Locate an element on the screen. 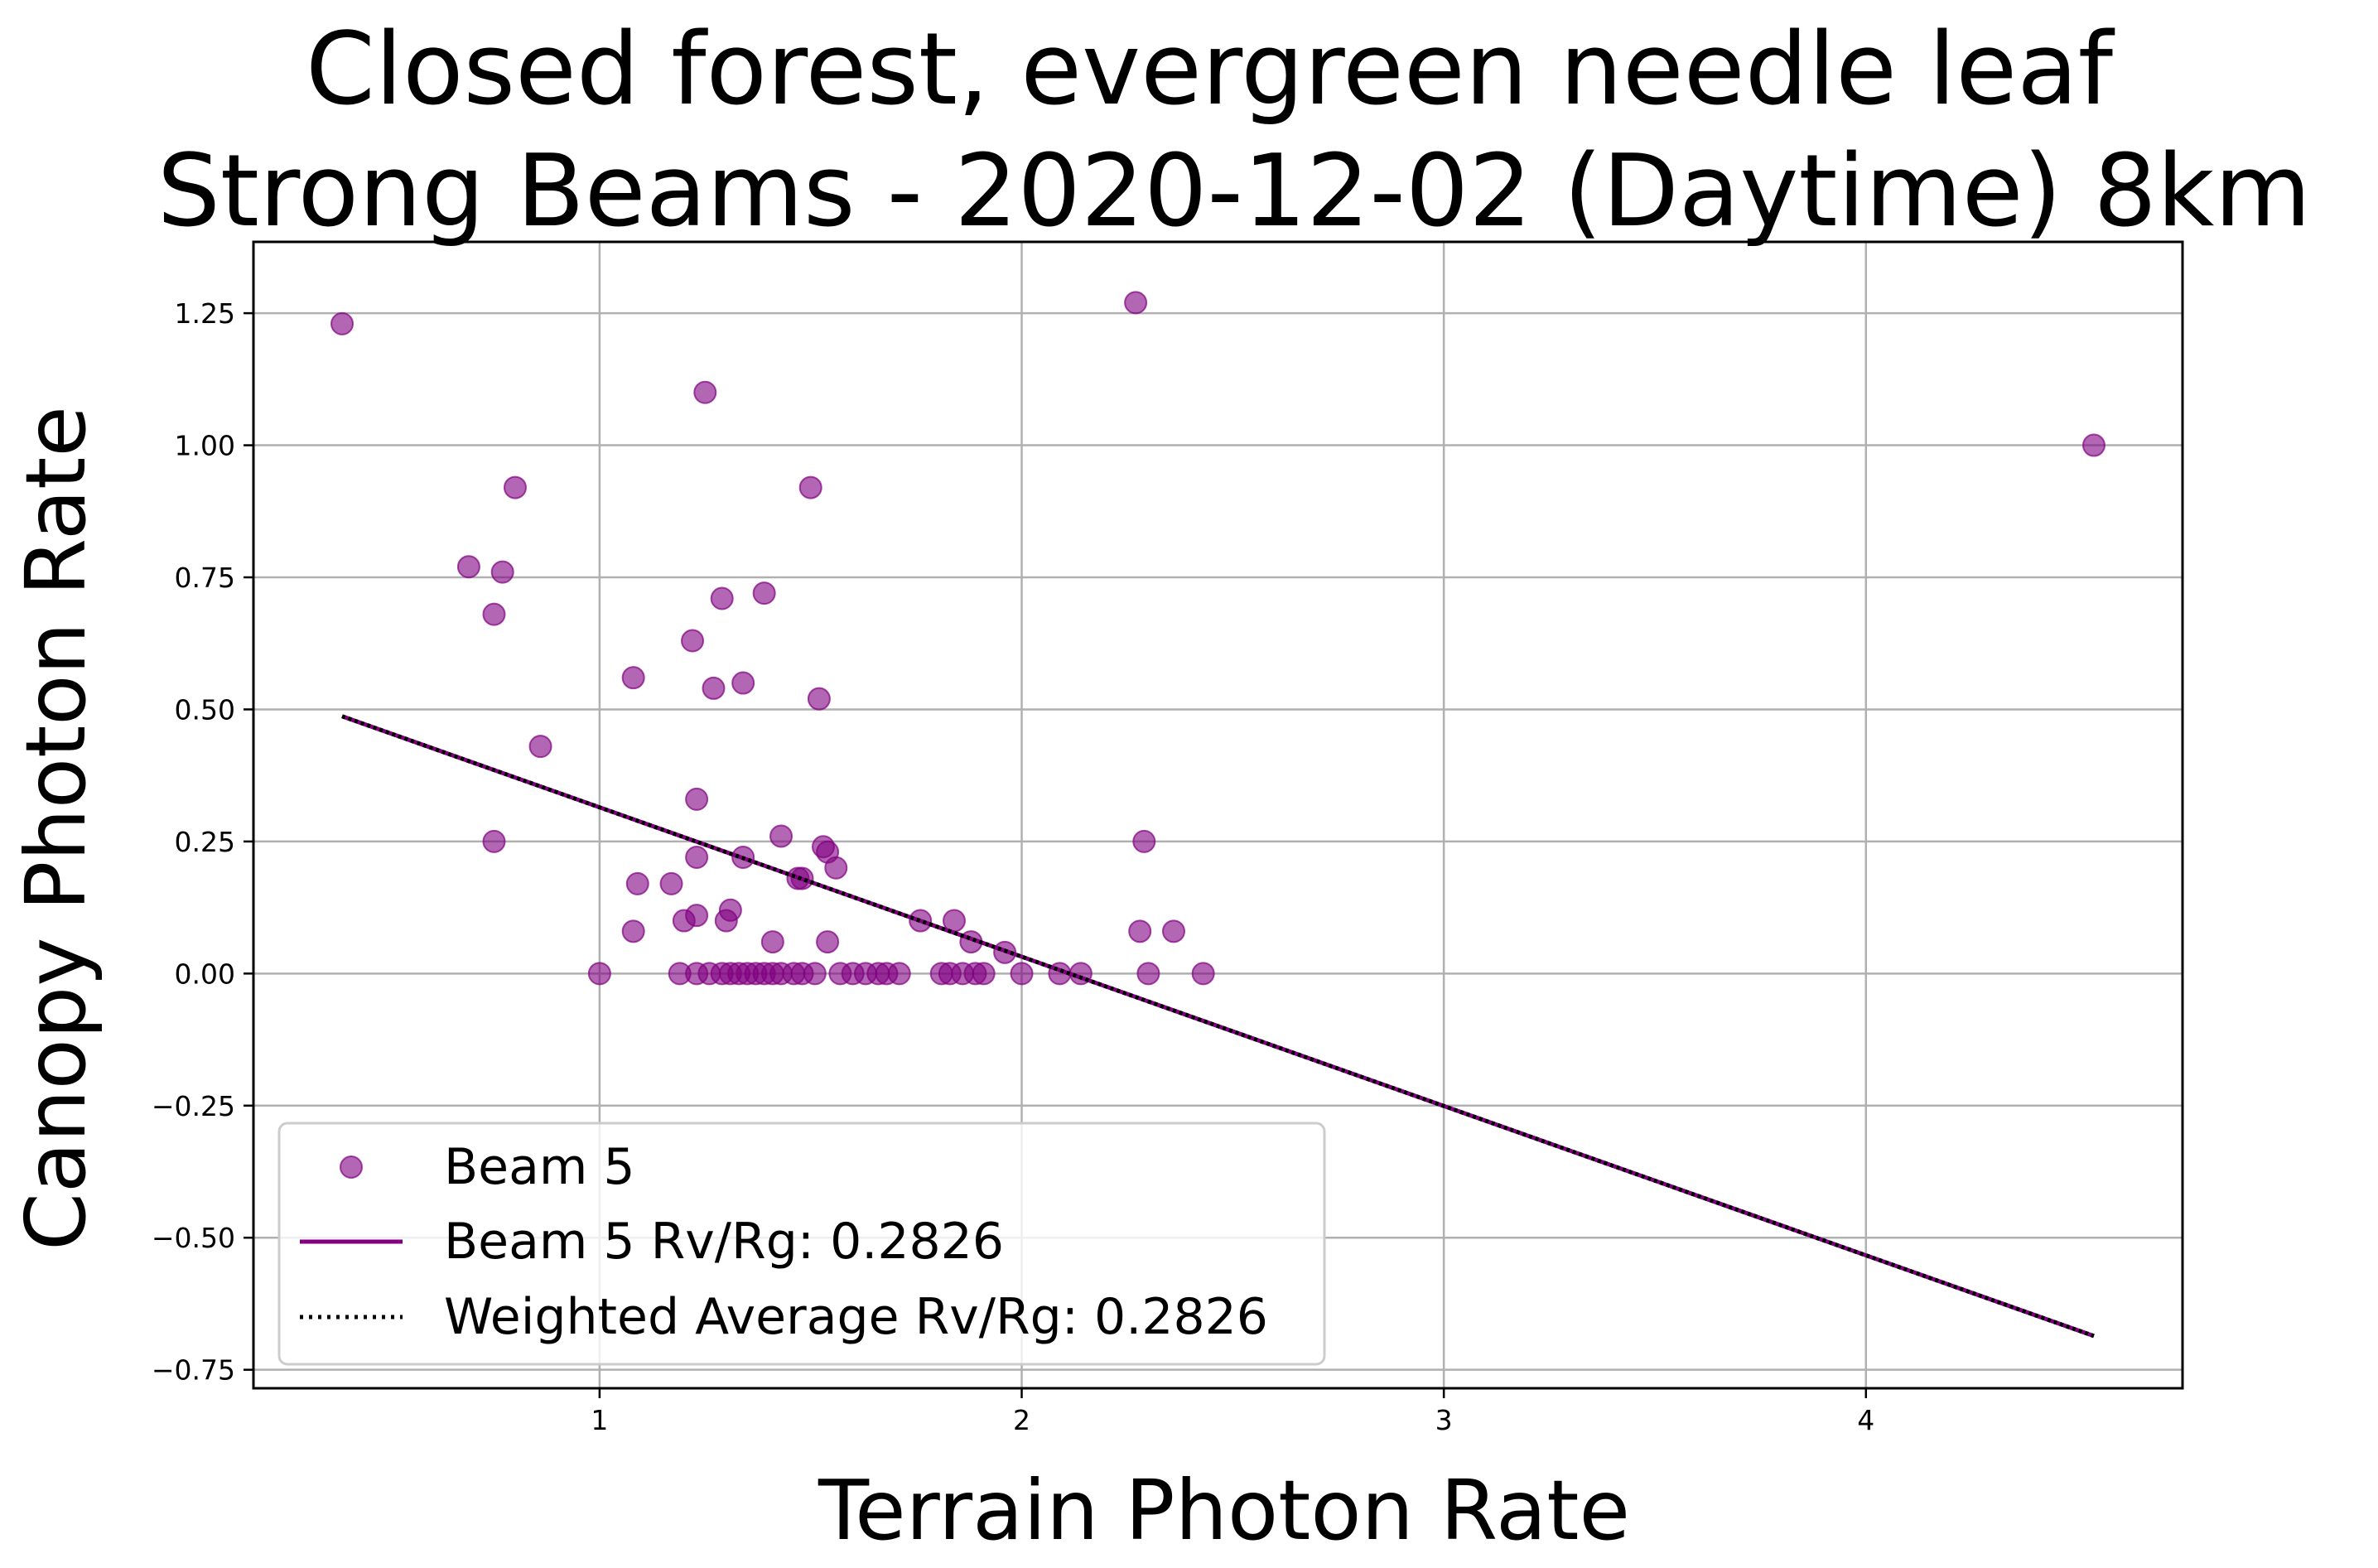 Image resolution: width=2378 pixels, height=1568 pixels. y-axis-label: Canopy Photon Rate is located at coordinates (55, 828).